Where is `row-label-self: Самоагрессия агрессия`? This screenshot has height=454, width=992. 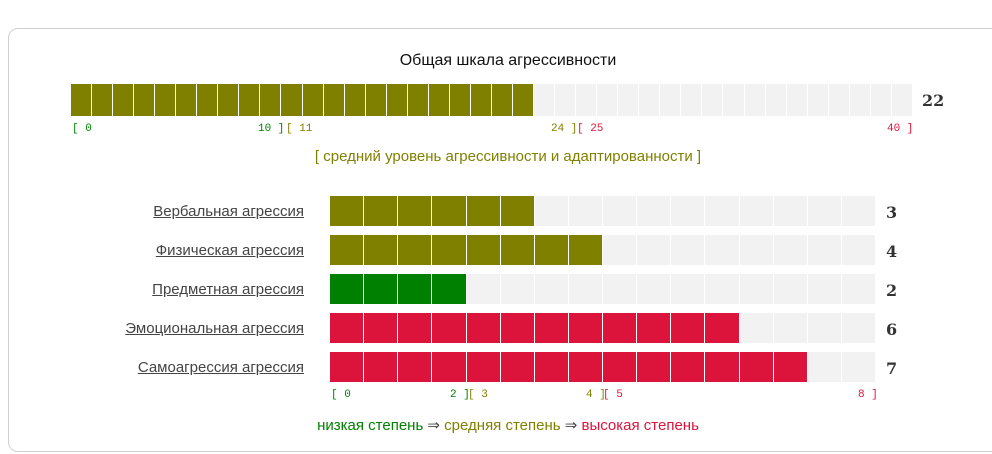 row-label-self: Самоагрессия агрессия is located at coordinates (220, 367).